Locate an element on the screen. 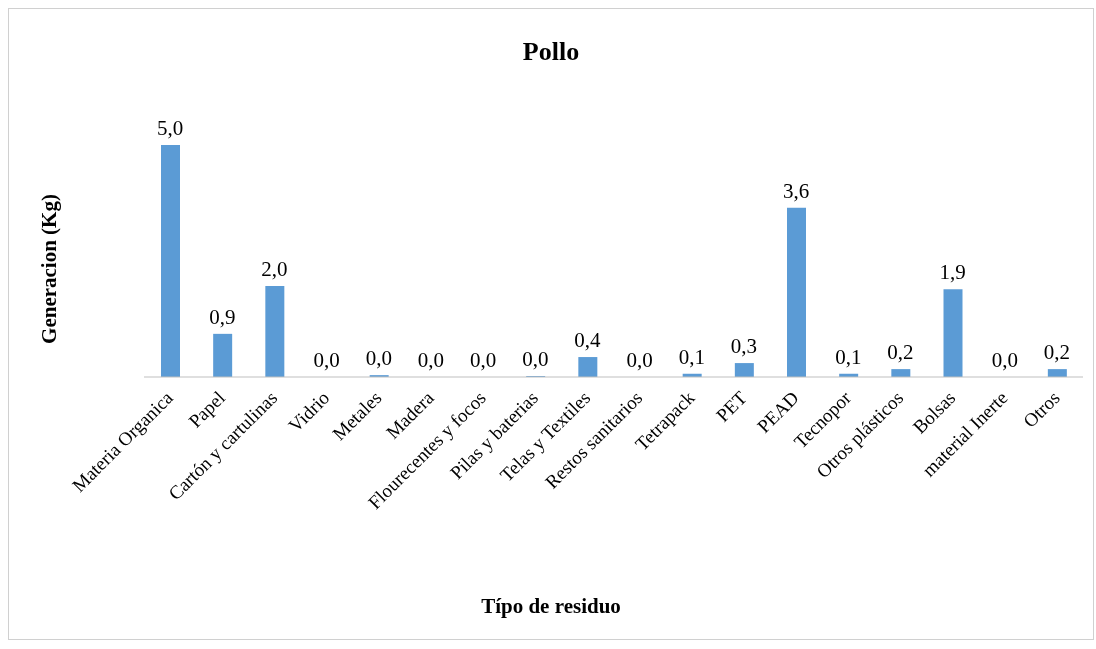  data-label: 0,3 is located at coordinates (744, 346).